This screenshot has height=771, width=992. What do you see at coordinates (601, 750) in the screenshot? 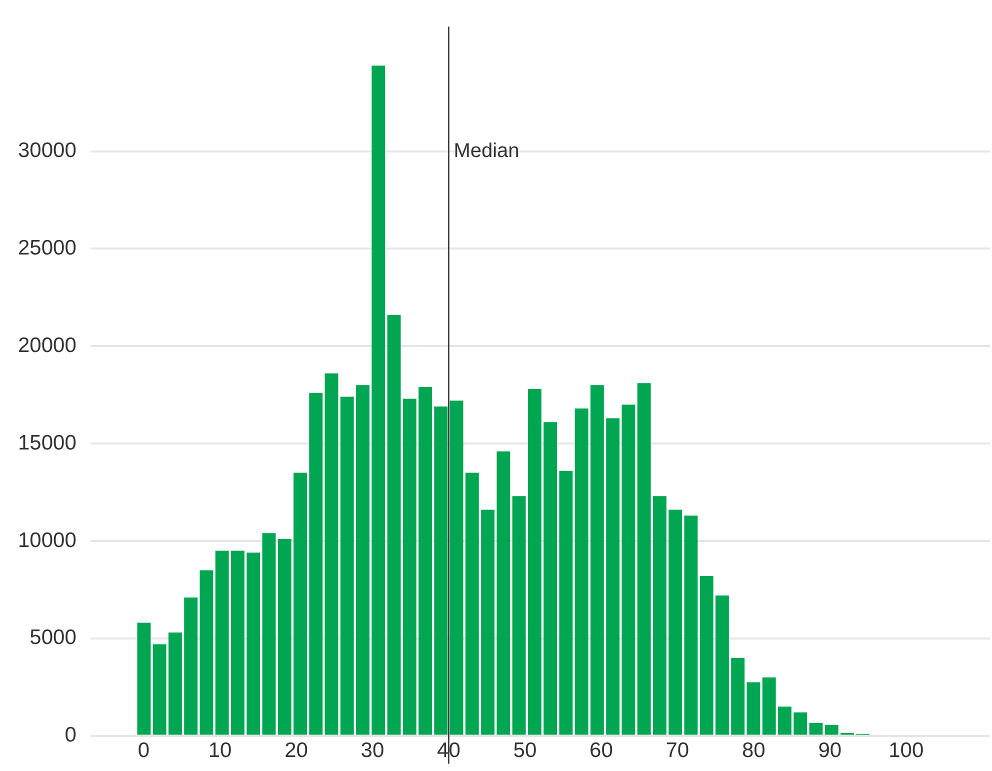
I see `x-tick-label: 60` at bounding box center [601, 750].